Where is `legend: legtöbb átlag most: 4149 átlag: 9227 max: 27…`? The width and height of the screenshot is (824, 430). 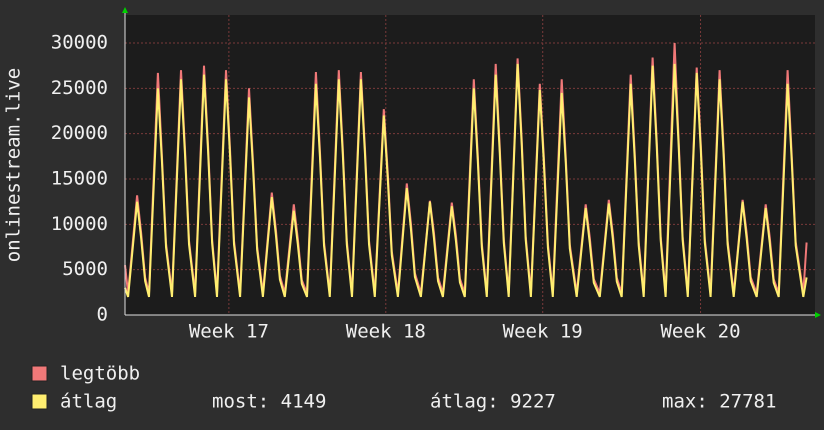
legend: legtöbb átlag most: 4149 átlag: 9227 max: 27… is located at coordinates (403, 388).